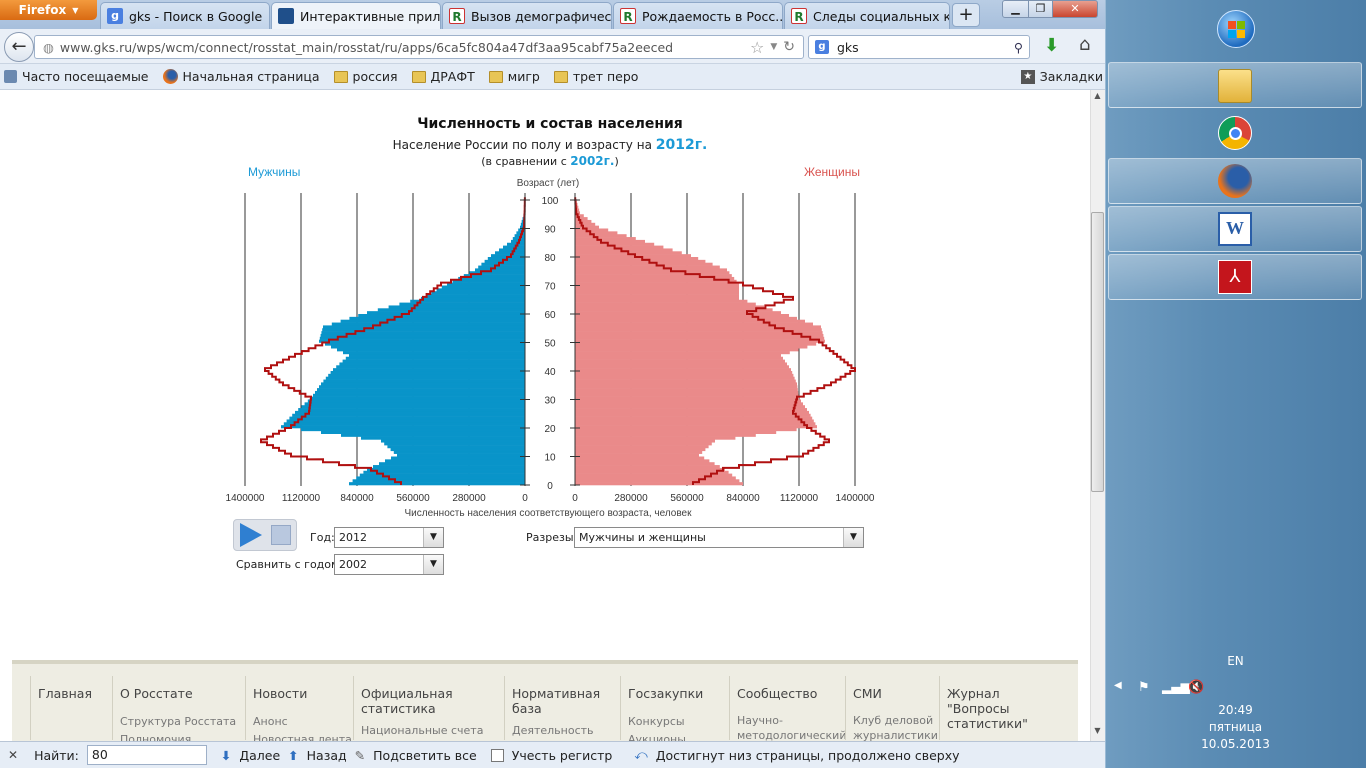  Describe the element at coordinates (146, 755) in the screenshot. I see `find-input: 80` at that location.